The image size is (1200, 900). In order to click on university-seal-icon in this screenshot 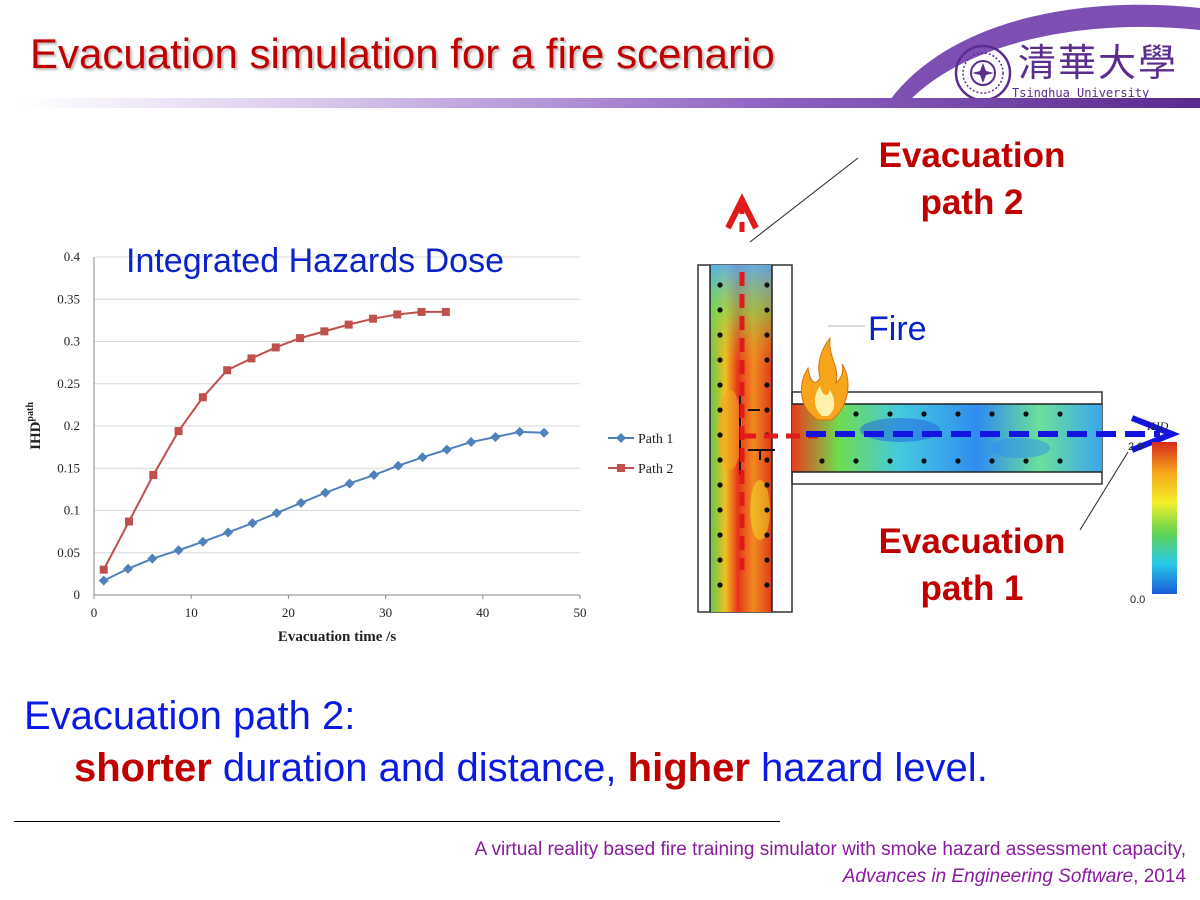, I will do `click(983, 73)`.